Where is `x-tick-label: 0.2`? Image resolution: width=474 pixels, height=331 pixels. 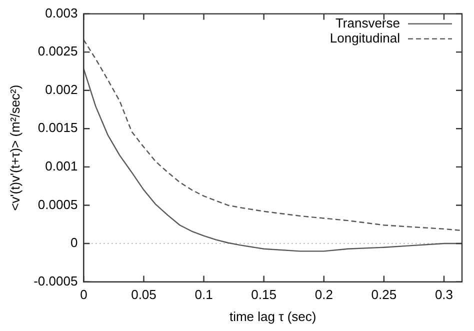
x-tick-label: 0.2 is located at coordinates (323, 294).